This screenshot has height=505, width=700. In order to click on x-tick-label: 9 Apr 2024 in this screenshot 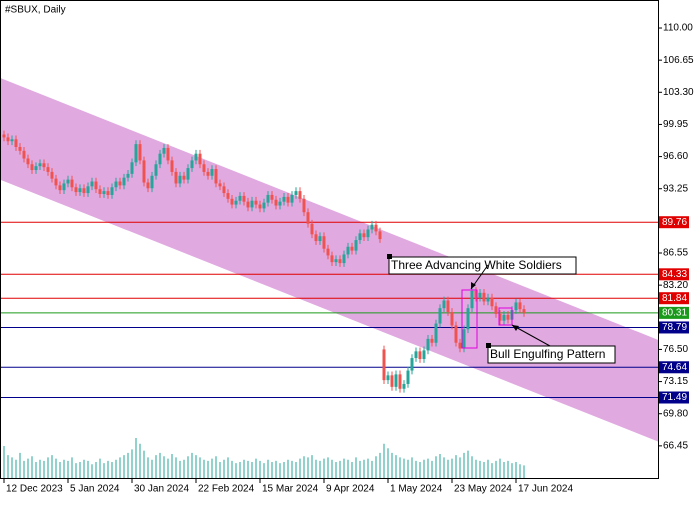, I will do `click(350, 489)`.